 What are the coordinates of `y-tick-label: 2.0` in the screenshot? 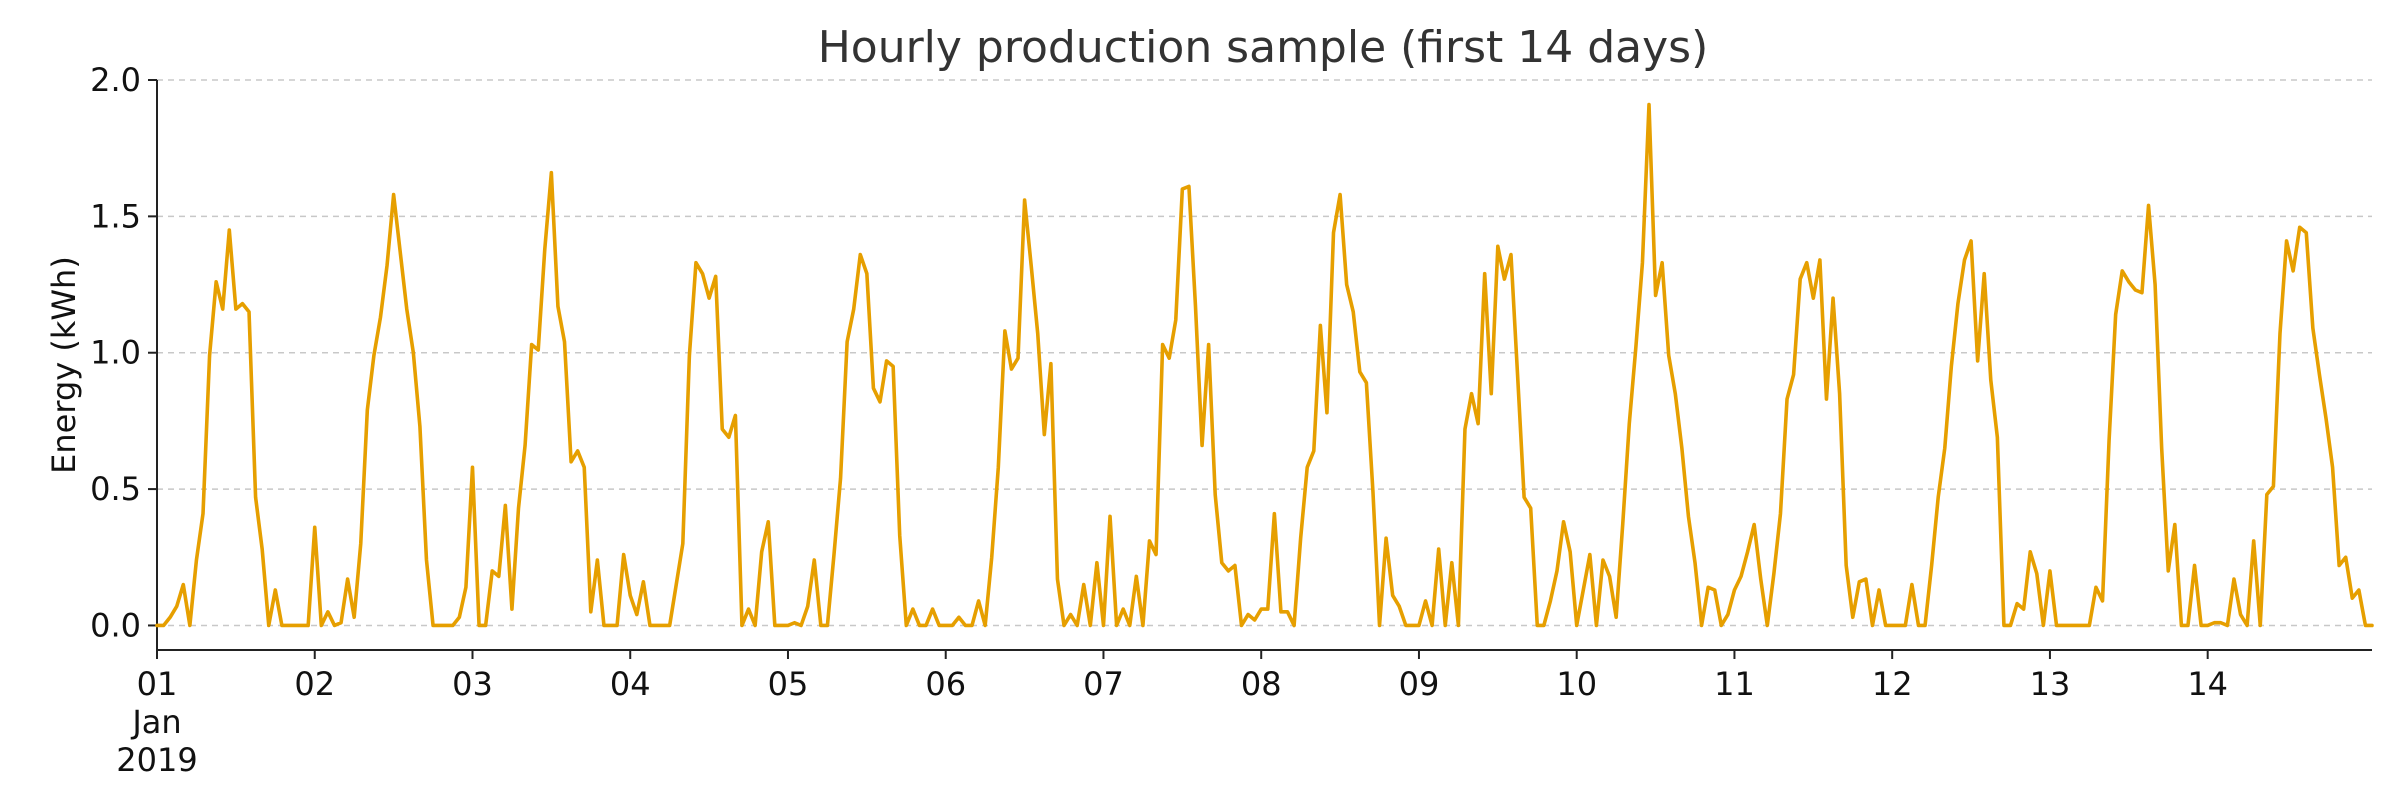 It's located at (115, 80).